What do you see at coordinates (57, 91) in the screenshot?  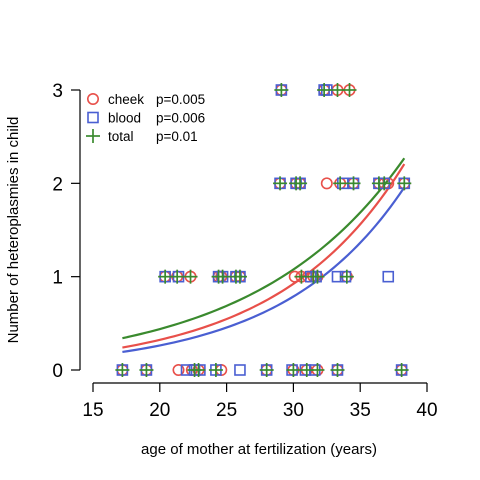 I see `y-tick-label: 3` at bounding box center [57, 91].